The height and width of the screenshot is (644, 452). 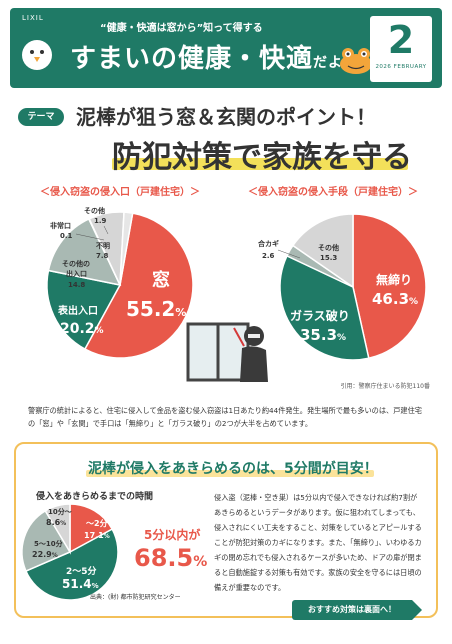 I want to click on donut-label-s1-value: 17.1%, so click(x=97, y=535).